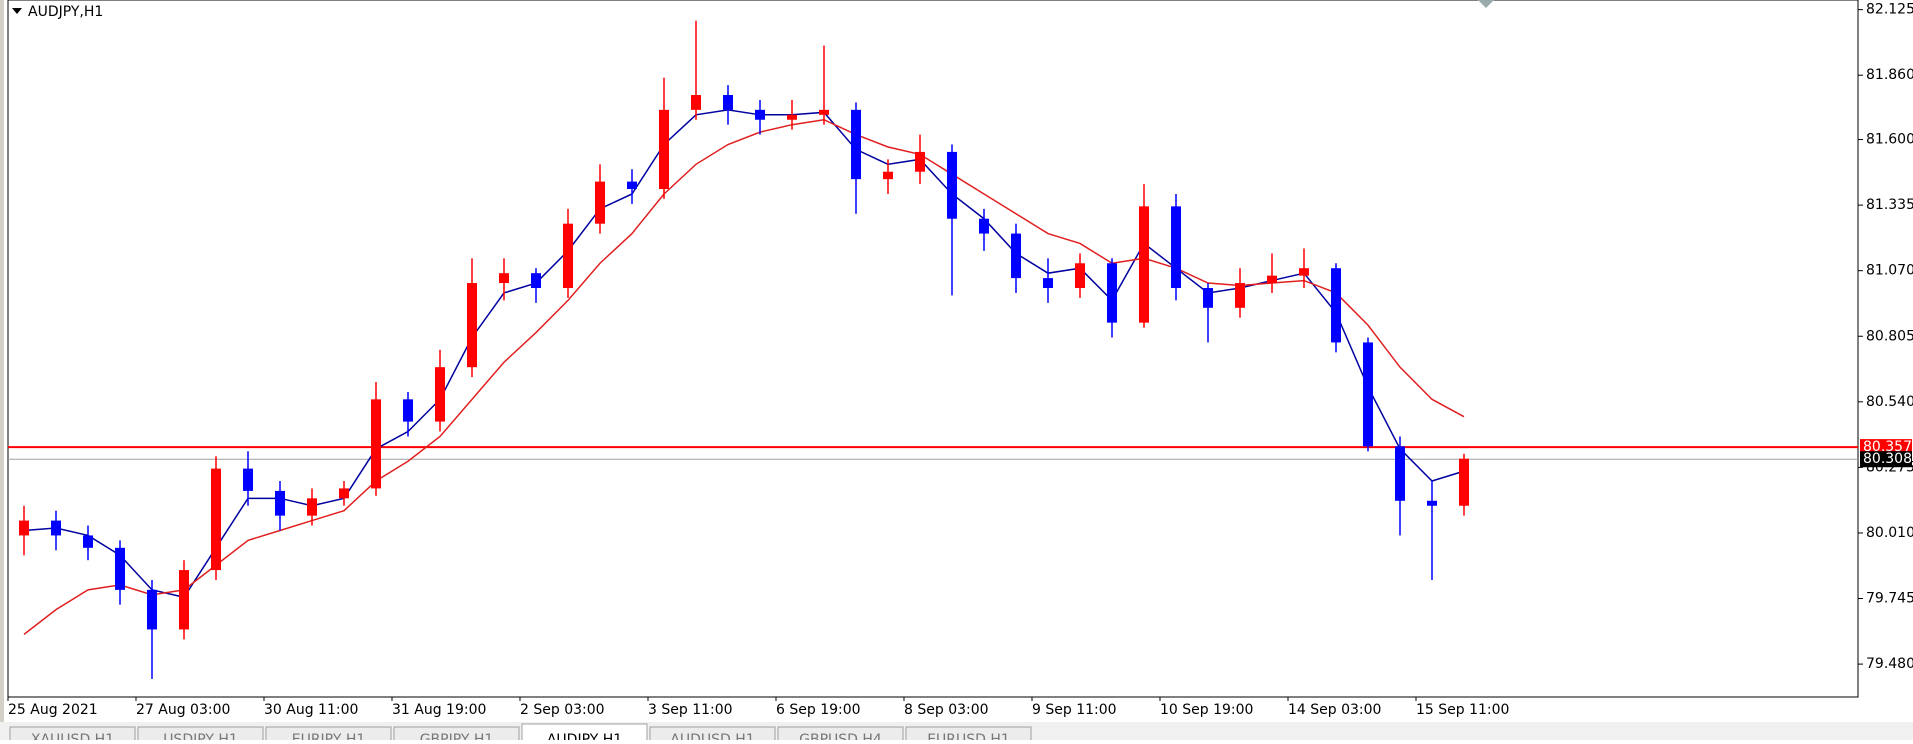 This screenshot has height=744, width=1913. Describe the element at coordinates (1074, 710) in the screenshot. I see `x-tick-label: 9 Sep 11:00` at that location.